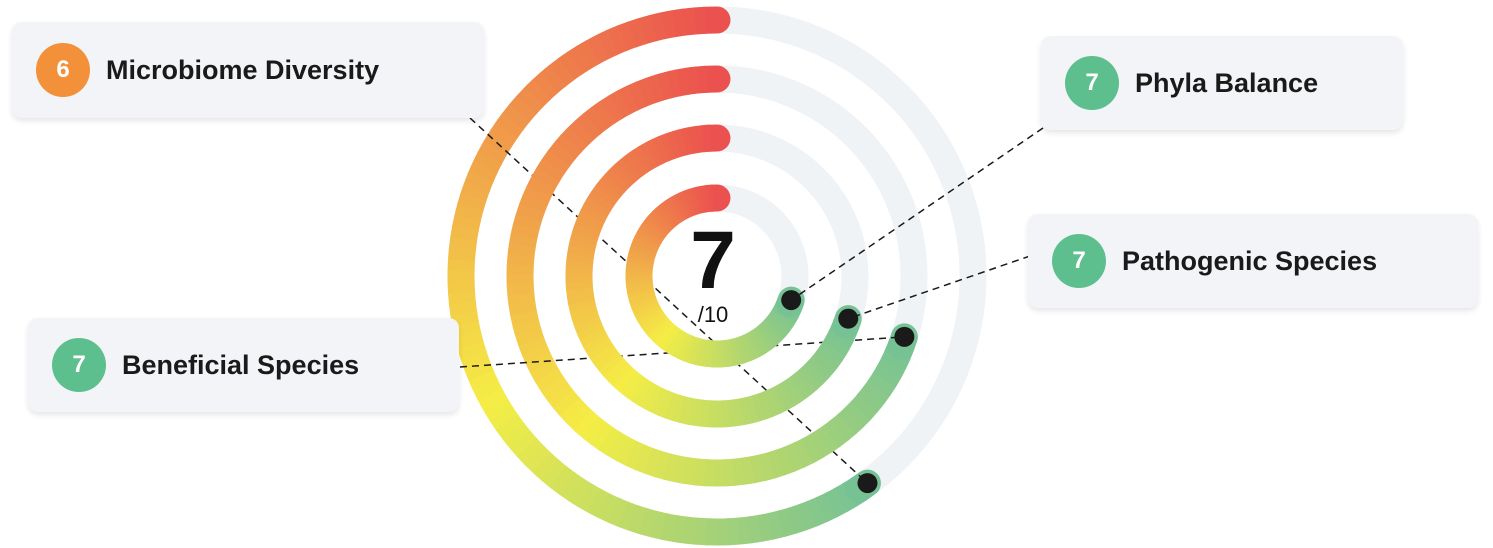 The image size is (1493, 548). I want to click on card-label: Phyla Balance, so click(1227, 82).